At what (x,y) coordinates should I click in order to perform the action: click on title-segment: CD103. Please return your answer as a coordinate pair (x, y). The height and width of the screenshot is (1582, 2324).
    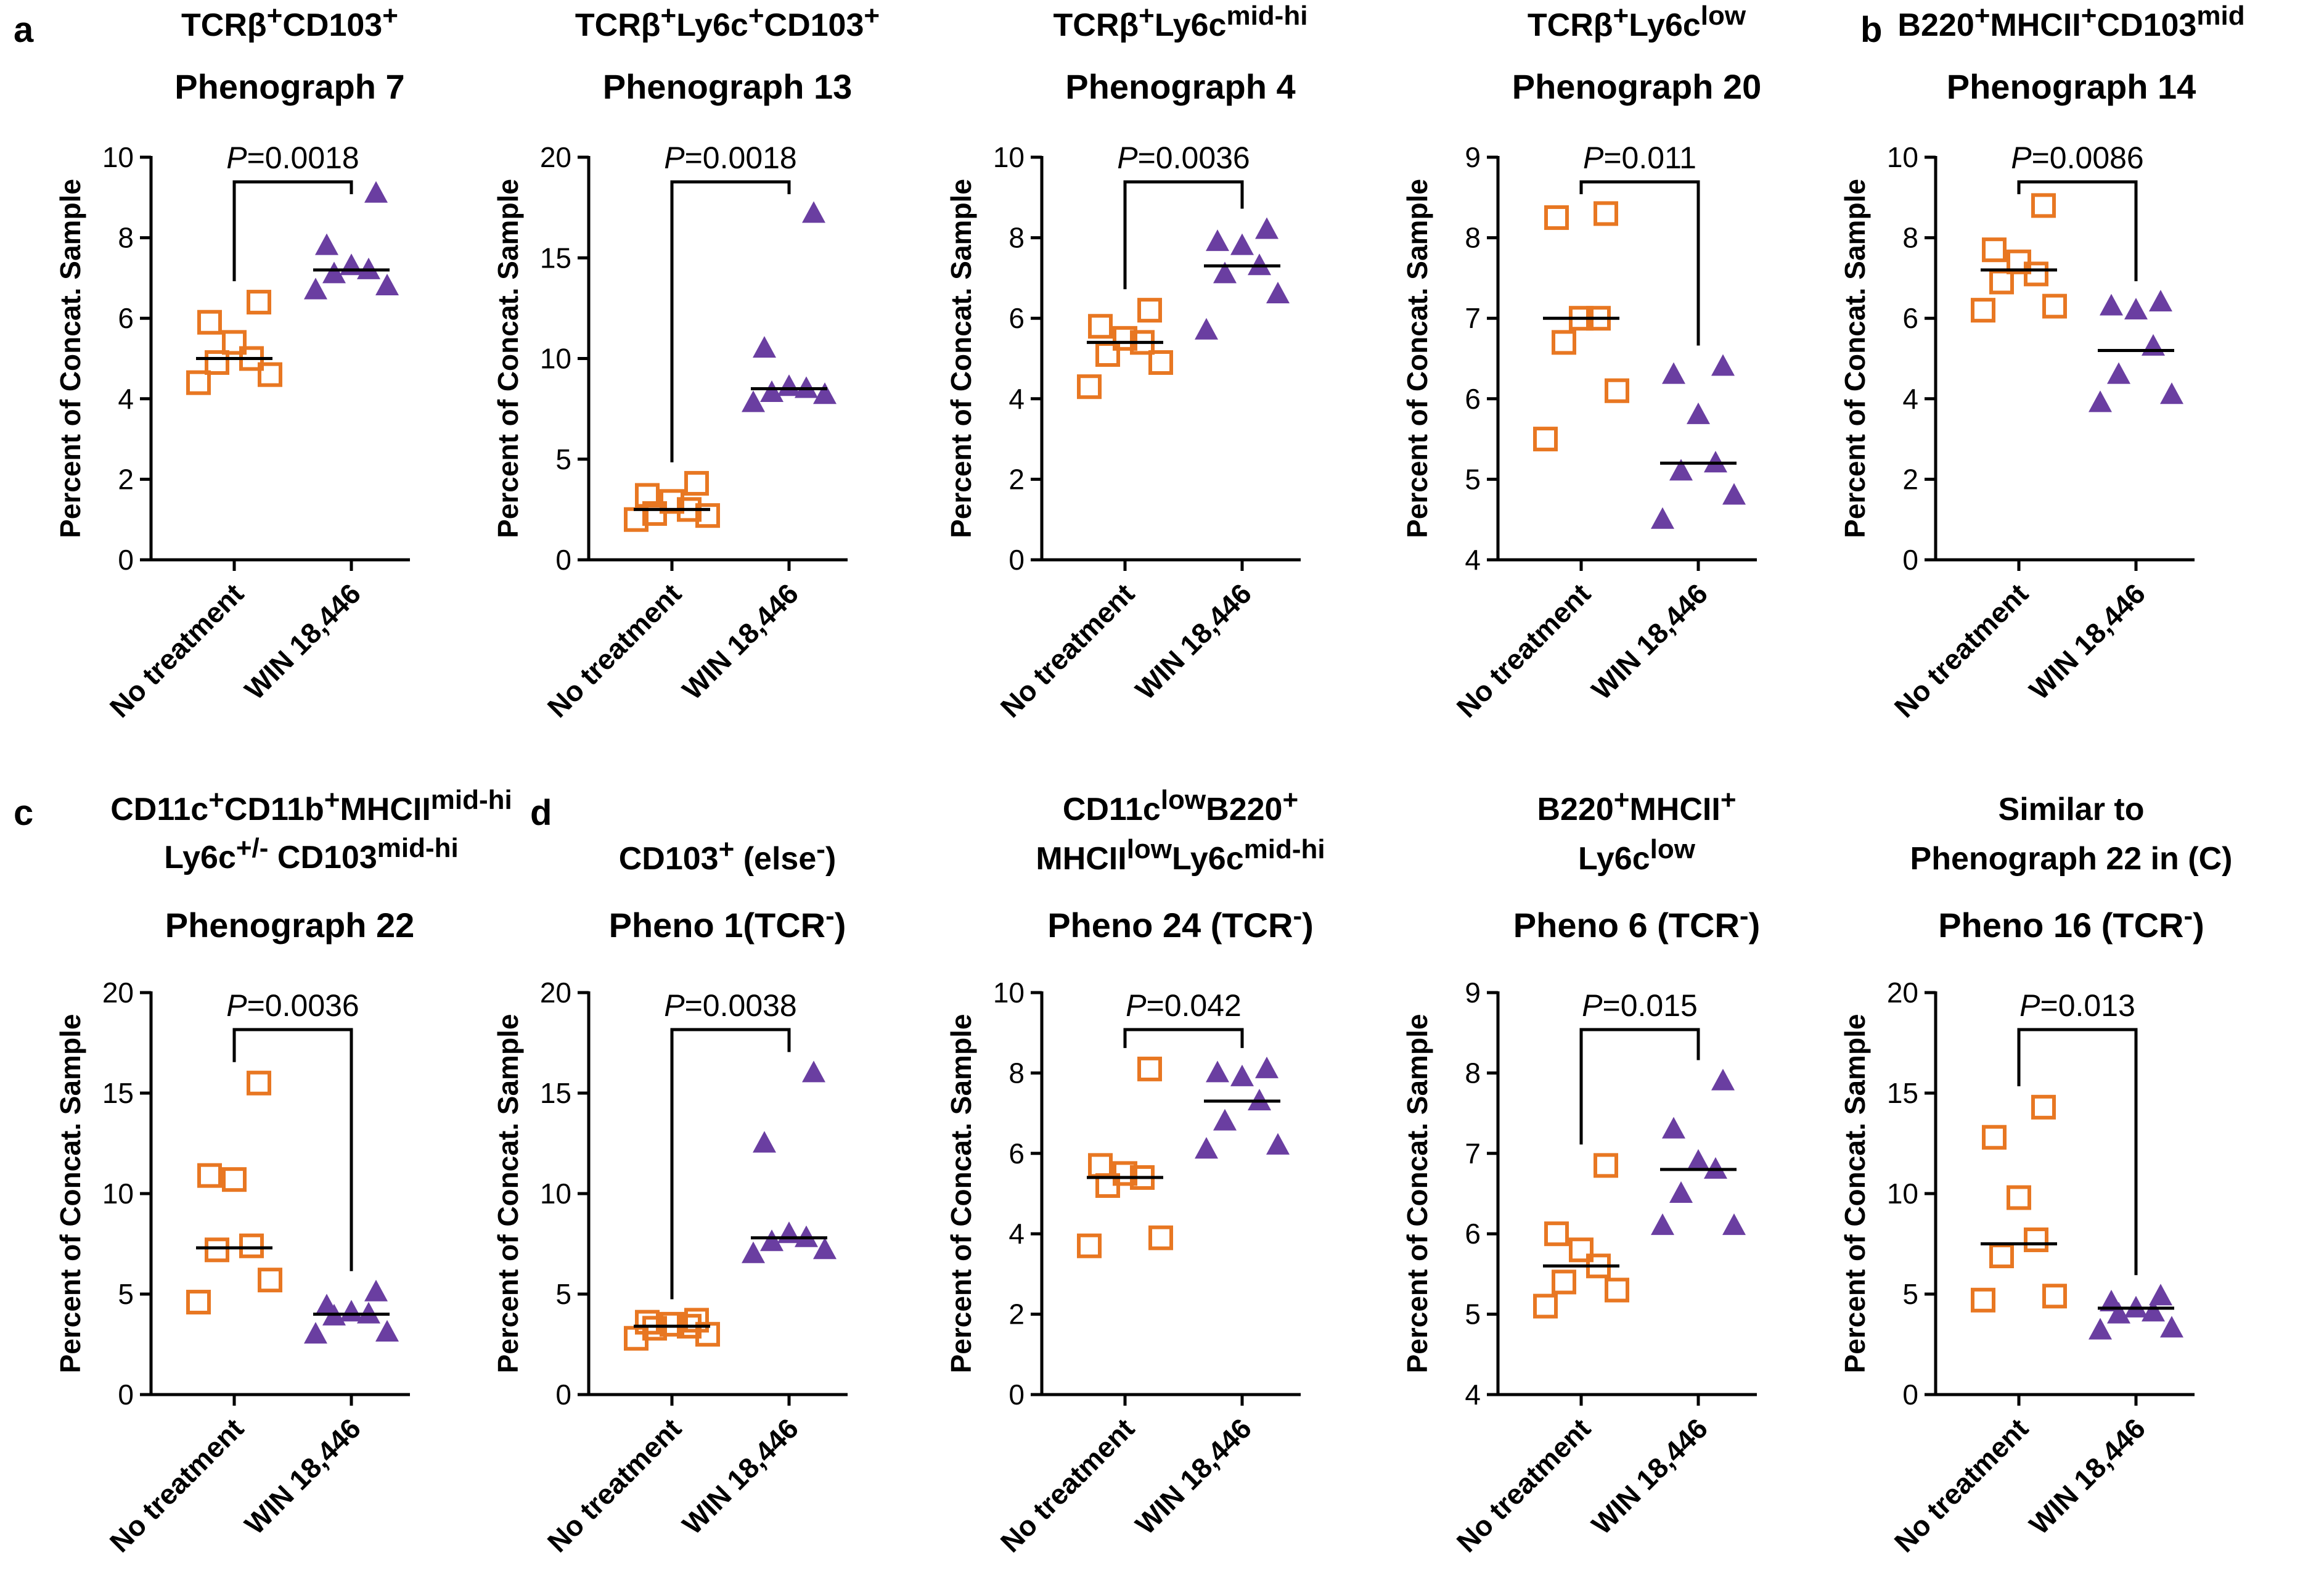
    Looking at the image, I should click on (814, 25).